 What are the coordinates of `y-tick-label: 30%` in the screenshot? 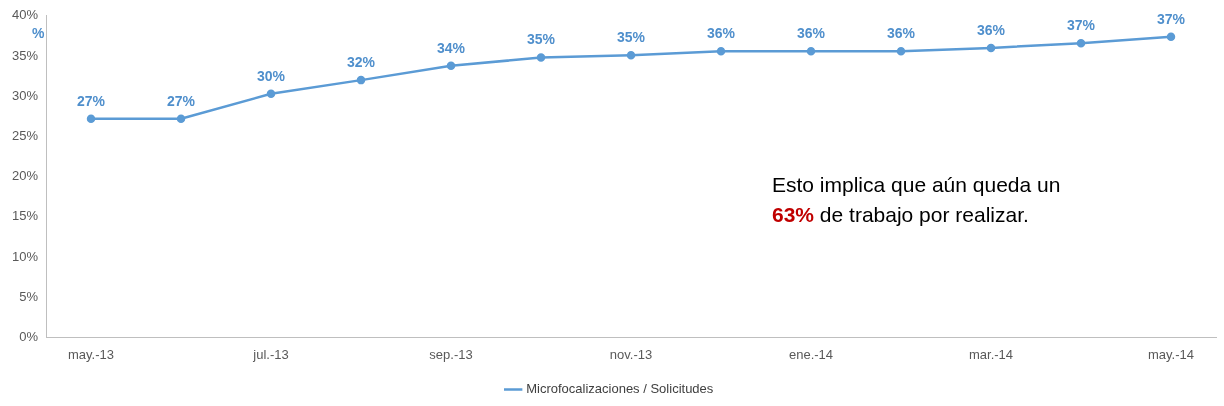 It's located at (25, 95).